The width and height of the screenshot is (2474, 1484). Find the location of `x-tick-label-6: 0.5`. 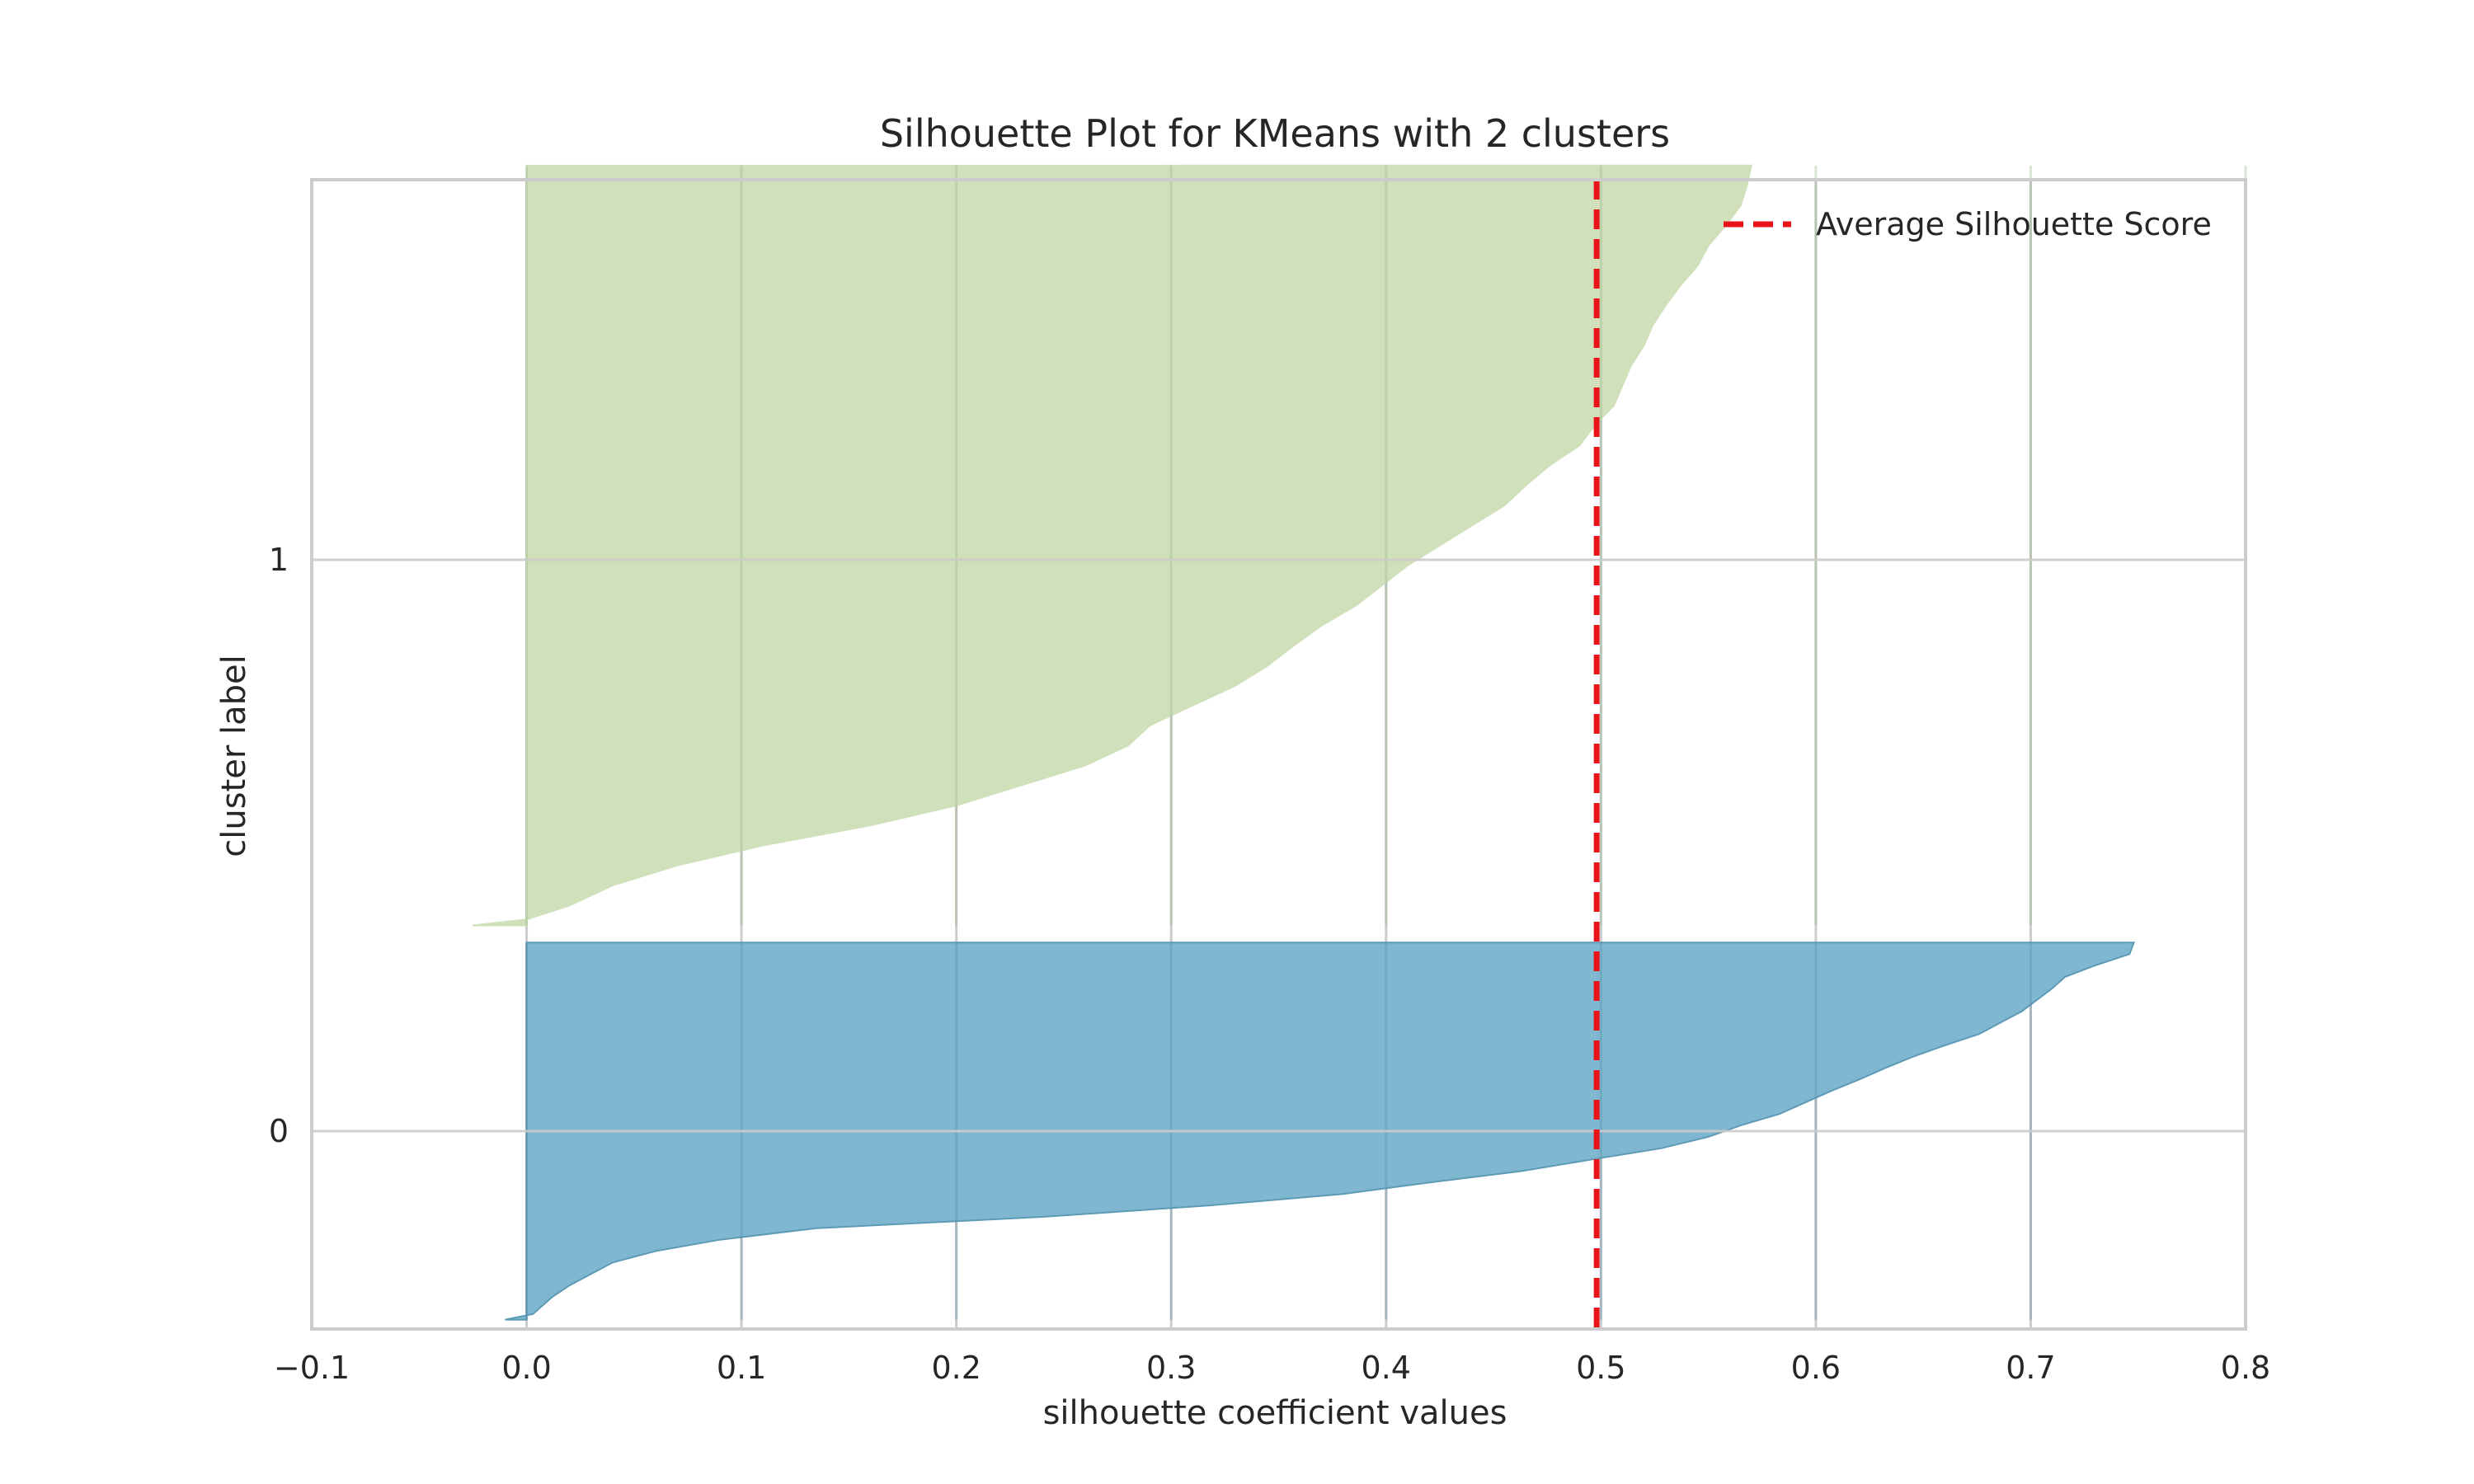

x-tick-label-6: 0.5 is located at coordinates (1600, 1368).